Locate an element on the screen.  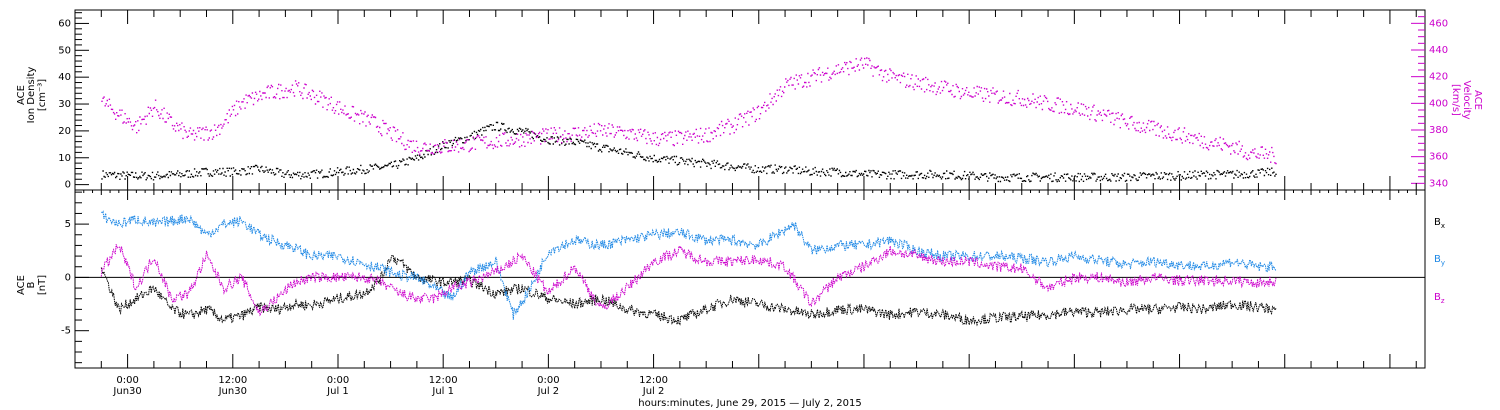
legend-bx-sub: x is located at coordinates (1443, 226).